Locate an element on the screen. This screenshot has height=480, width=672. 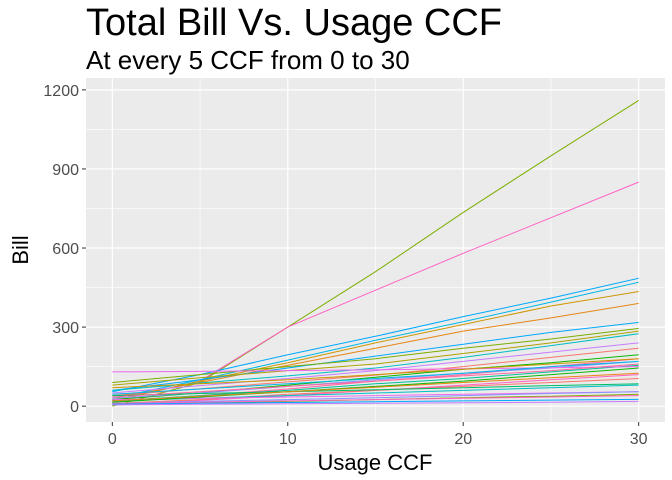
y-axis-title: Bill is located at coordinates (20, 249).